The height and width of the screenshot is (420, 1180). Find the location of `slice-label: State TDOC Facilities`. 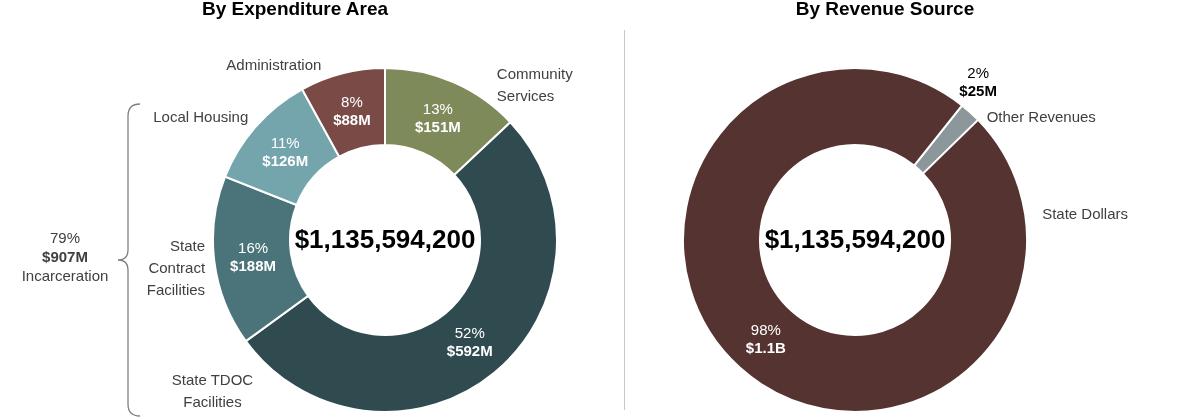

slice-label: State TDOC Facilities is located at coordinates (212, 390).